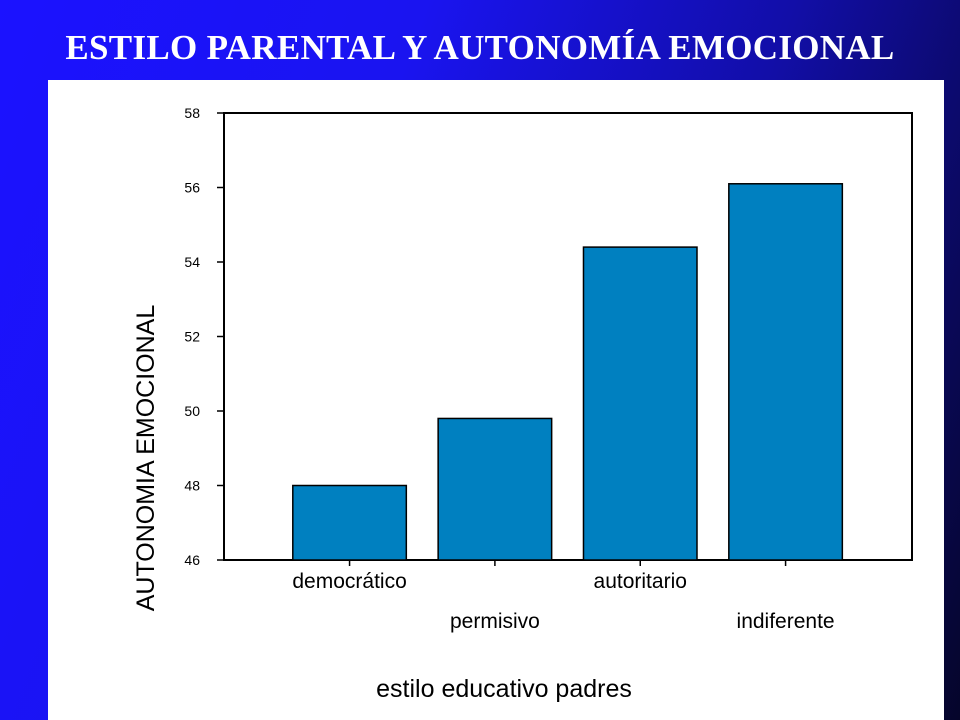 The width and height of the screenshot is (960, 720). Describe the element at coordinates (495, 621) in the screenshot. I see `x-category-label: permisivo` at that location.